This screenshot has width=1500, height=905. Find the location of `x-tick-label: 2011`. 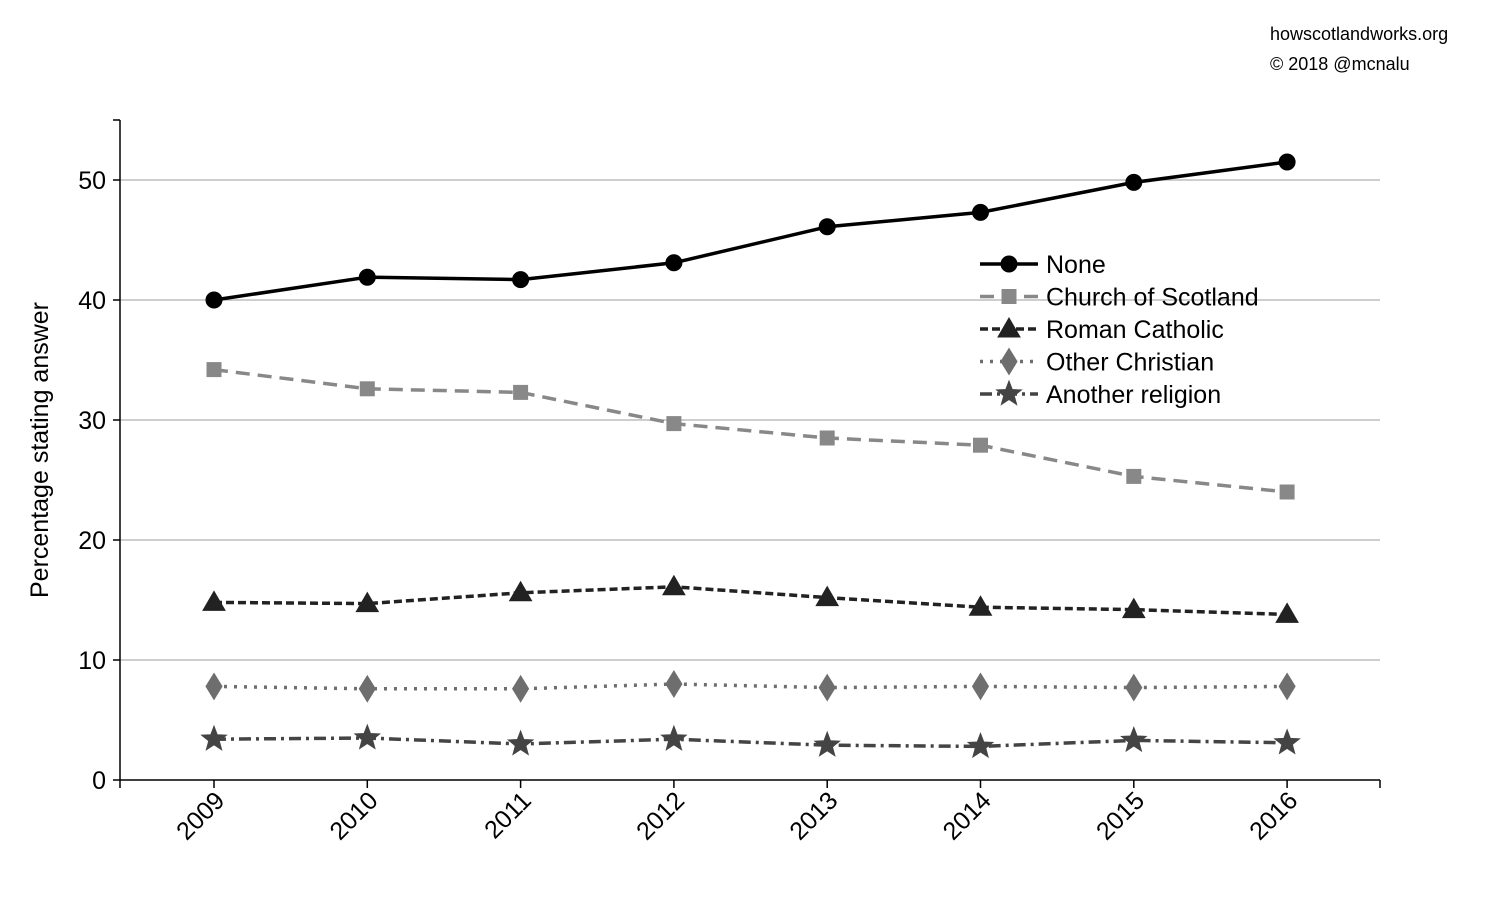

x-tick-label: 2011 is located at coordinates (508, 815).